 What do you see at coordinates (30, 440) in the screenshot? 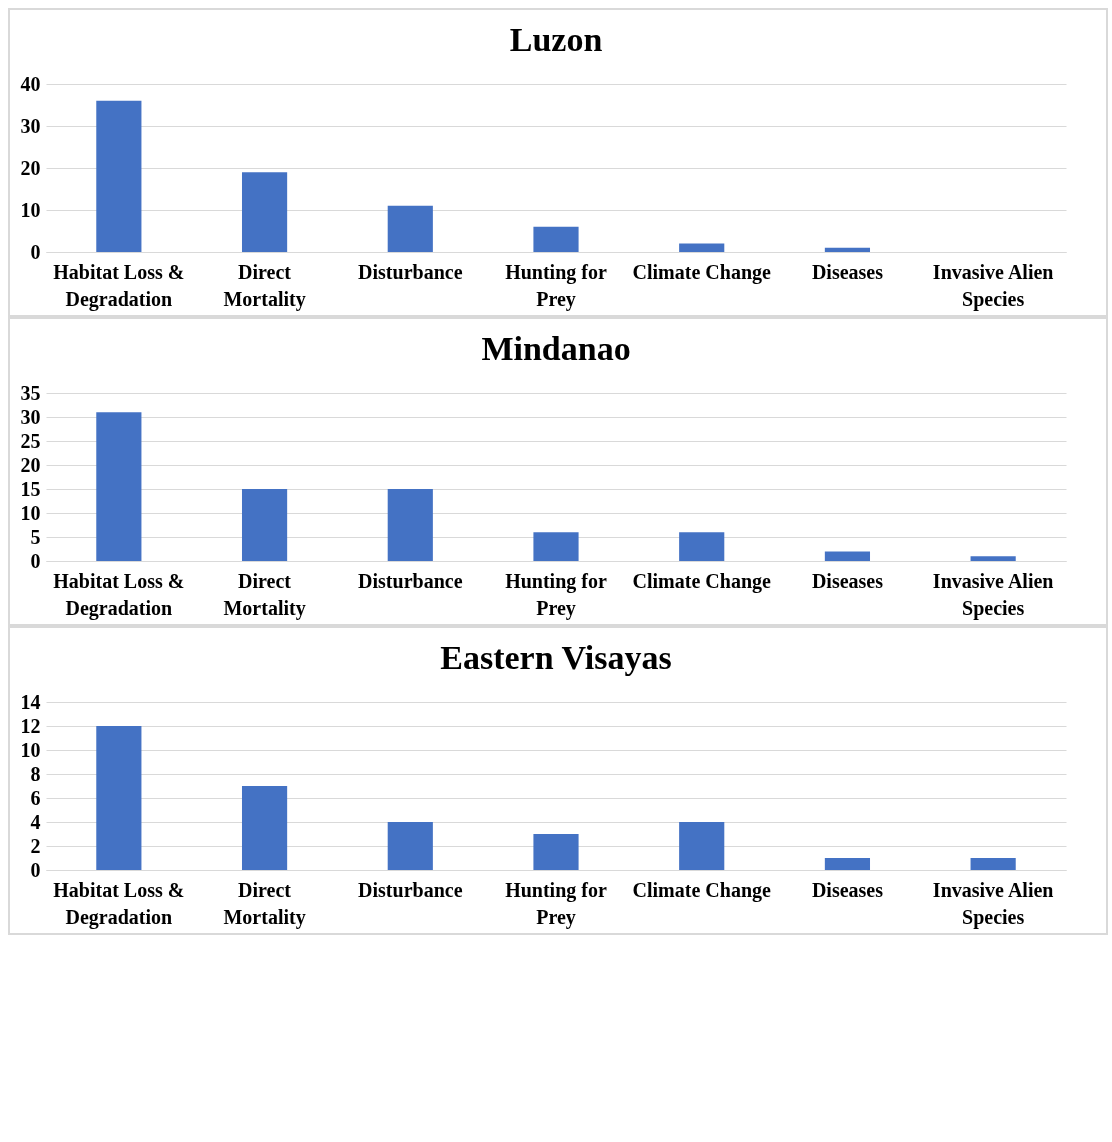
I see `y-tick-label: 25` at bounding box center [30, 440].